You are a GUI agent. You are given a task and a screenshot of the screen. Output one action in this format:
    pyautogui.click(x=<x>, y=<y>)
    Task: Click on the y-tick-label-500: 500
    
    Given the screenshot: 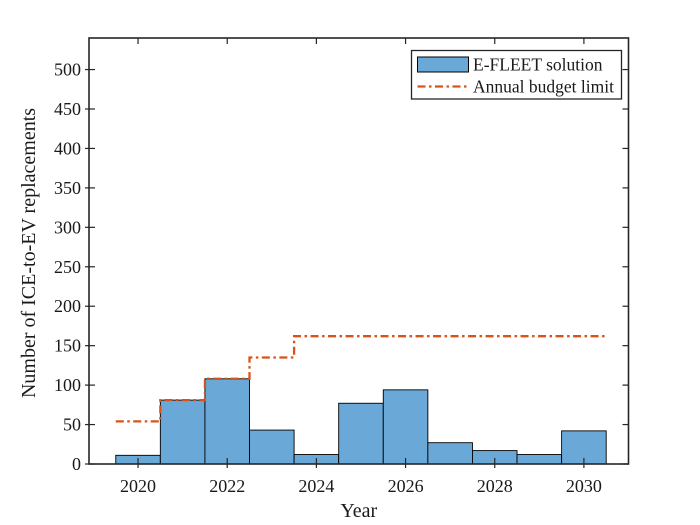 What is the action you would take?
    pyautogui.click(x=67, y=70)
    